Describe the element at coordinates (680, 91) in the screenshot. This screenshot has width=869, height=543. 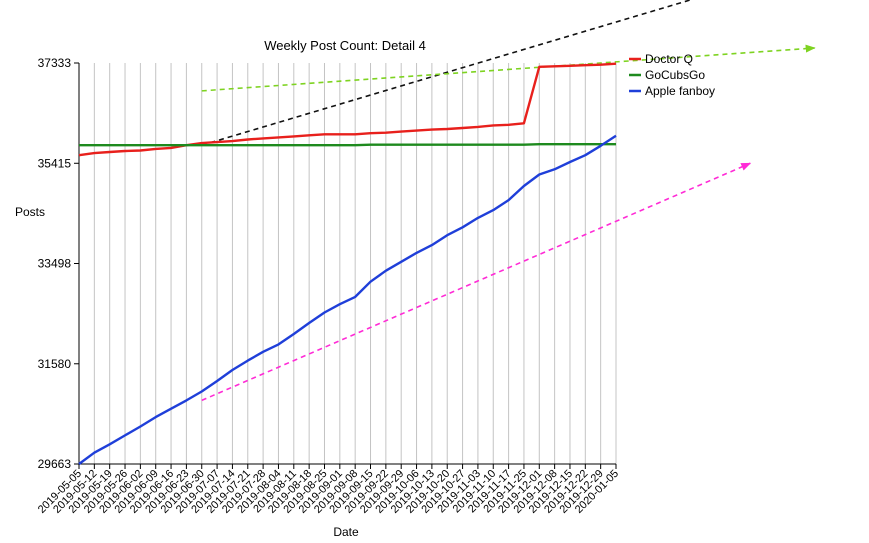
I see `legend-label: Apple fanboy` at that location.